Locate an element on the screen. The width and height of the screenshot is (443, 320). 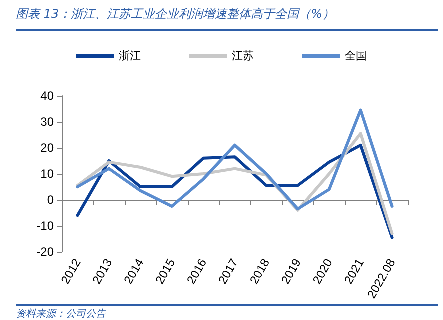
y-tick-label: -10 is located at coordinates (45, 226).